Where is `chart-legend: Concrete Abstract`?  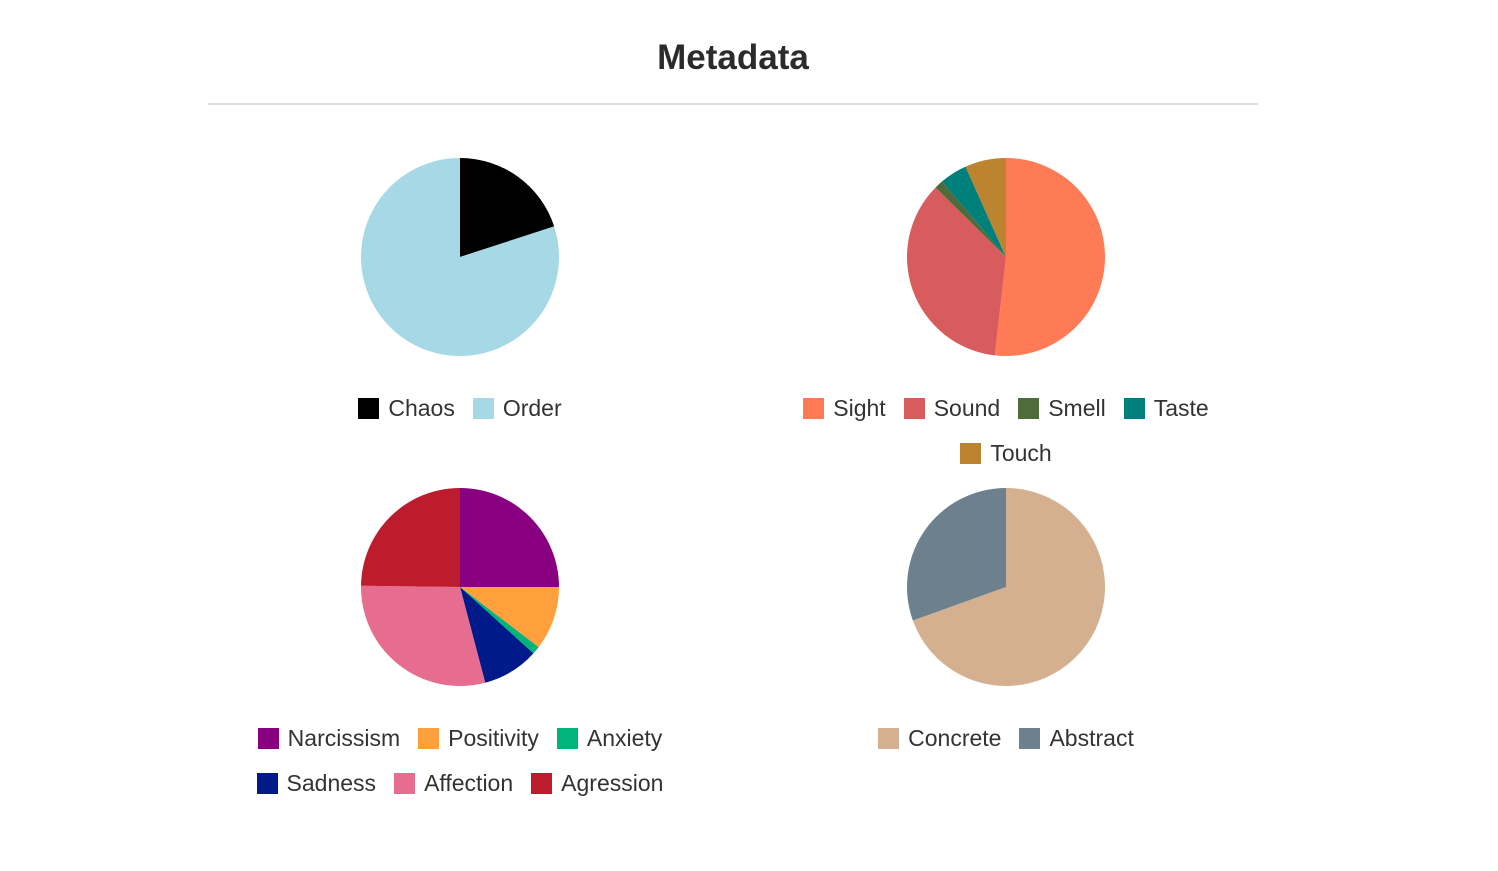 chart-legend: Concrete Abstract is located at coordinates (1006, 738).